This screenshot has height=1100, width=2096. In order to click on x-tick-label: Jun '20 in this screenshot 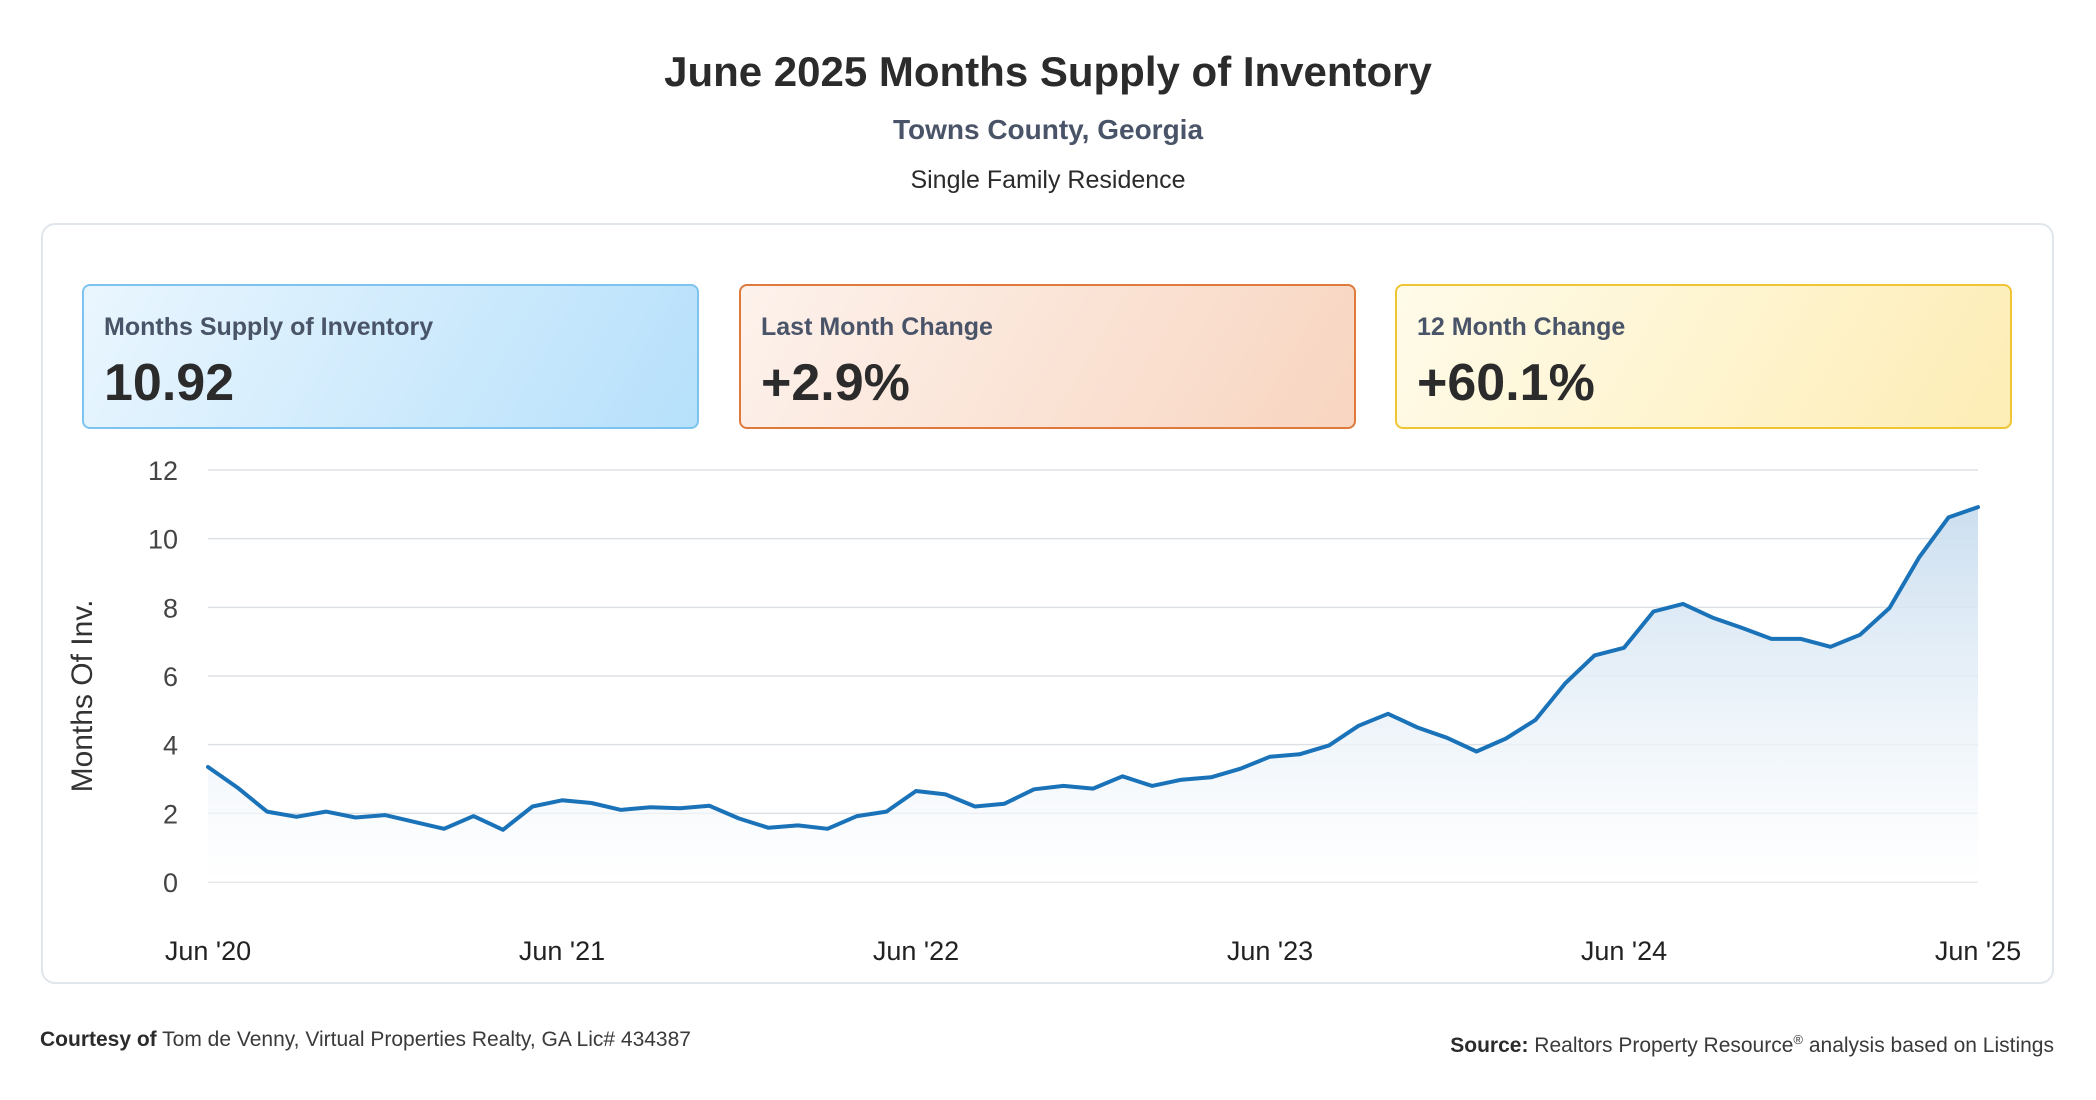, I will do `click(208, 951)`.